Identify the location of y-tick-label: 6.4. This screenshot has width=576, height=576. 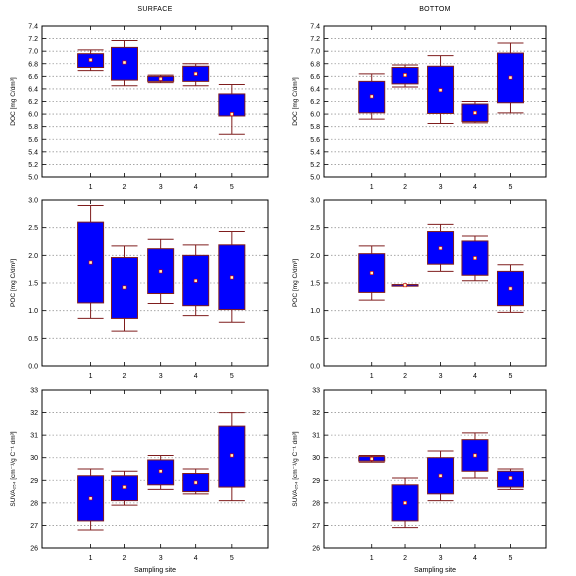
(315, 89).